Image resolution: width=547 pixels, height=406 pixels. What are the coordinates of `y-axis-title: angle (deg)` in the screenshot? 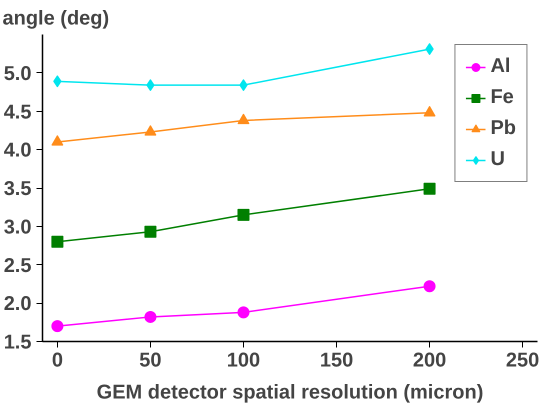 It's located at (56, 19).